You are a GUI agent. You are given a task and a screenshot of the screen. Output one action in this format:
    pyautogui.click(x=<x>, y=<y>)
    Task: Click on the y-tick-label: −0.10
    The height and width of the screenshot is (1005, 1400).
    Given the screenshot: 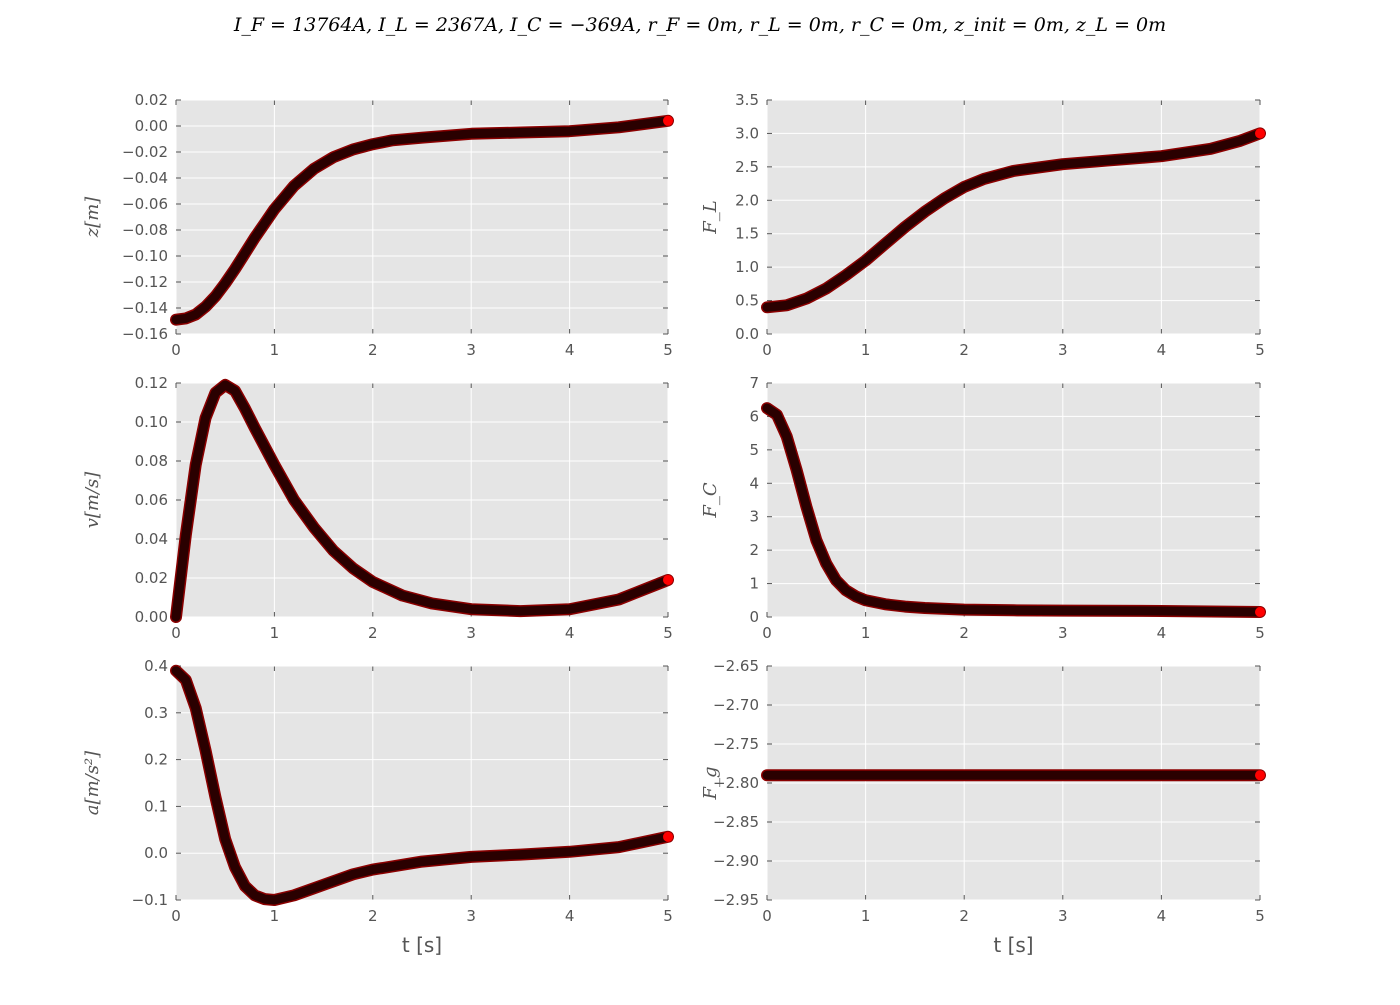 What is the action you would take?
    pyautogui.click(x=145, y=256)
    